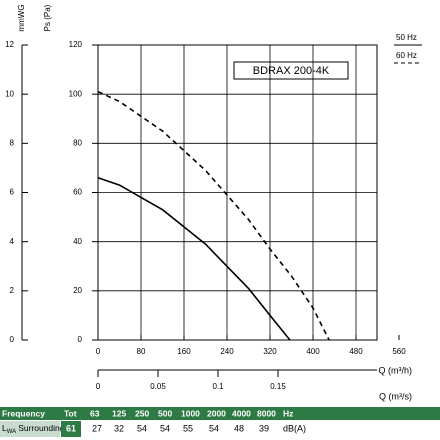 The image size is (440, 440). What do you see at coordinates (184, 351) in the screenshot?
I see `x-tick-label: 160` at bounding box center [184, 351].